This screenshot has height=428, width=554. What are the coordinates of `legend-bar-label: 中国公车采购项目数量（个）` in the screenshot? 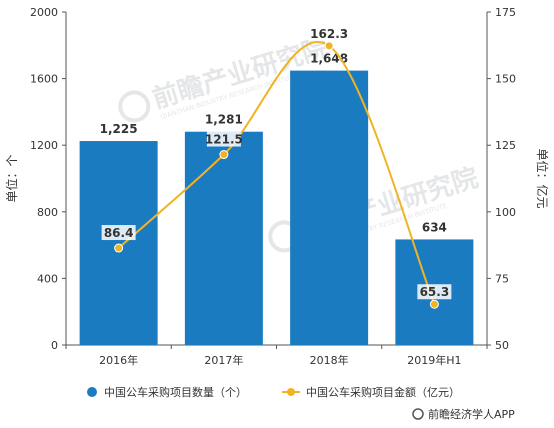 It's located at (175, 392).